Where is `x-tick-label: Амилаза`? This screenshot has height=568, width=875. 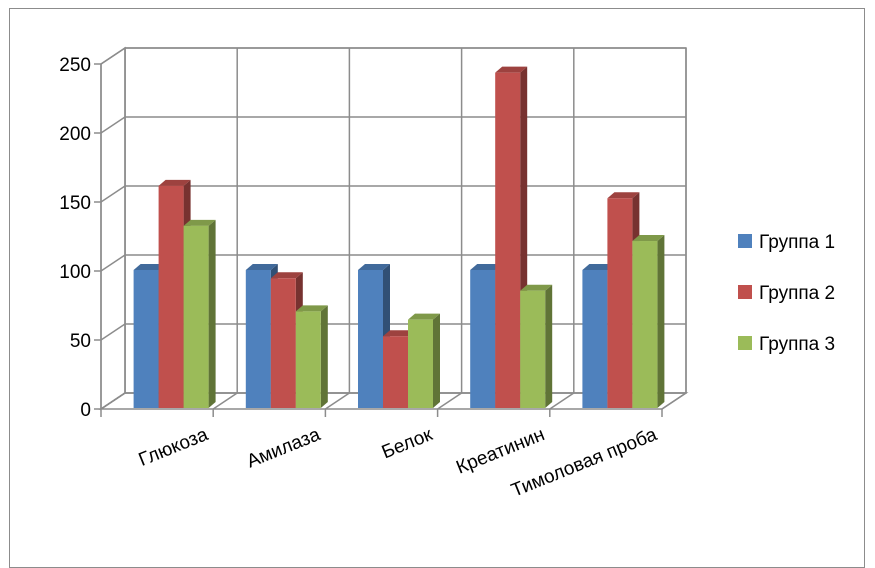 x-tick-label: Амилаза is located at coordinates (284, 448).